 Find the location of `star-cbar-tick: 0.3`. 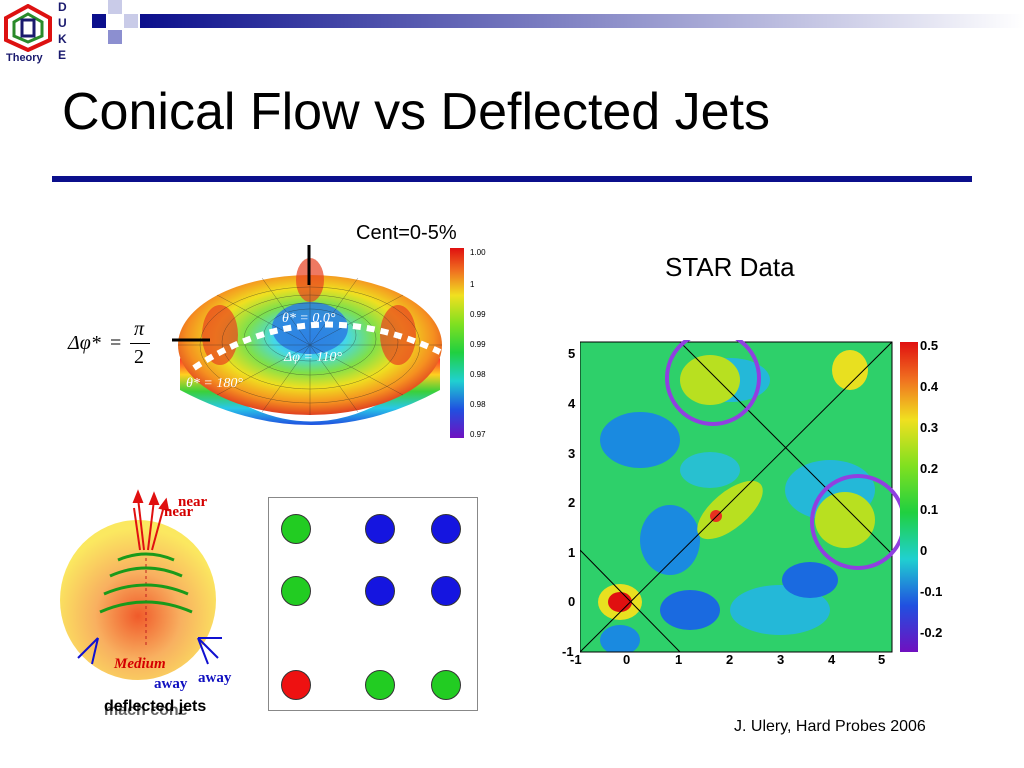

star-cbar-tick: 0.3 is located at coordinates (929, 427).